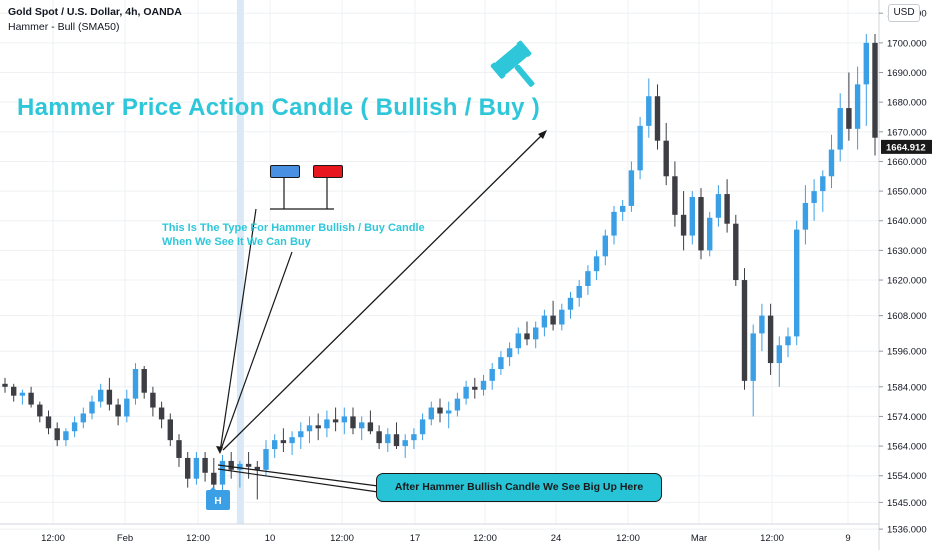 The height and width of the screenshot is (550, 932). I want to click on price-tick-label: 1650.000, so click(907, 192).